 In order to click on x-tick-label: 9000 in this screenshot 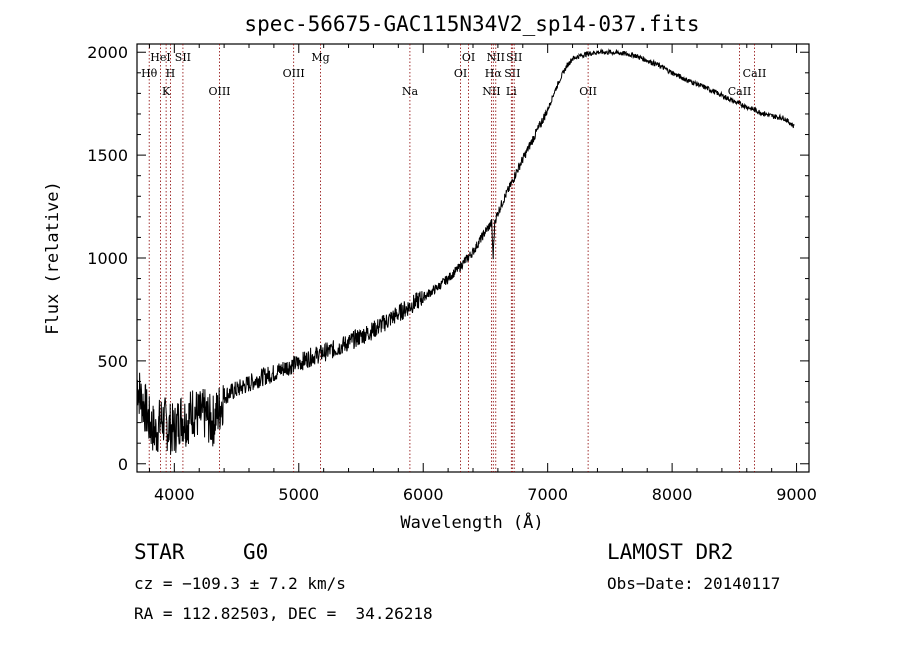, I will do `click(796, 494)`.